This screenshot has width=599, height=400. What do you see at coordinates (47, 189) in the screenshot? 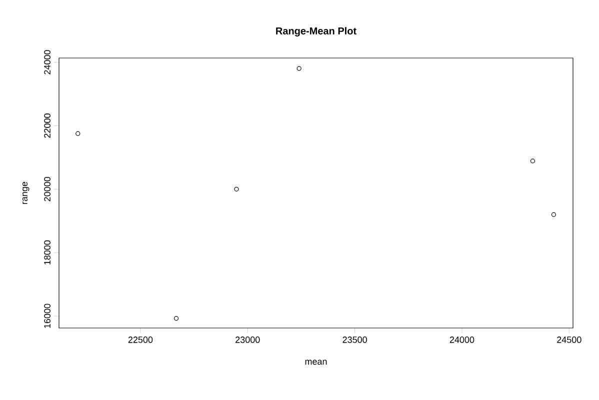
I see `y-tick-label: 20000` at bounding box center [47, 189].